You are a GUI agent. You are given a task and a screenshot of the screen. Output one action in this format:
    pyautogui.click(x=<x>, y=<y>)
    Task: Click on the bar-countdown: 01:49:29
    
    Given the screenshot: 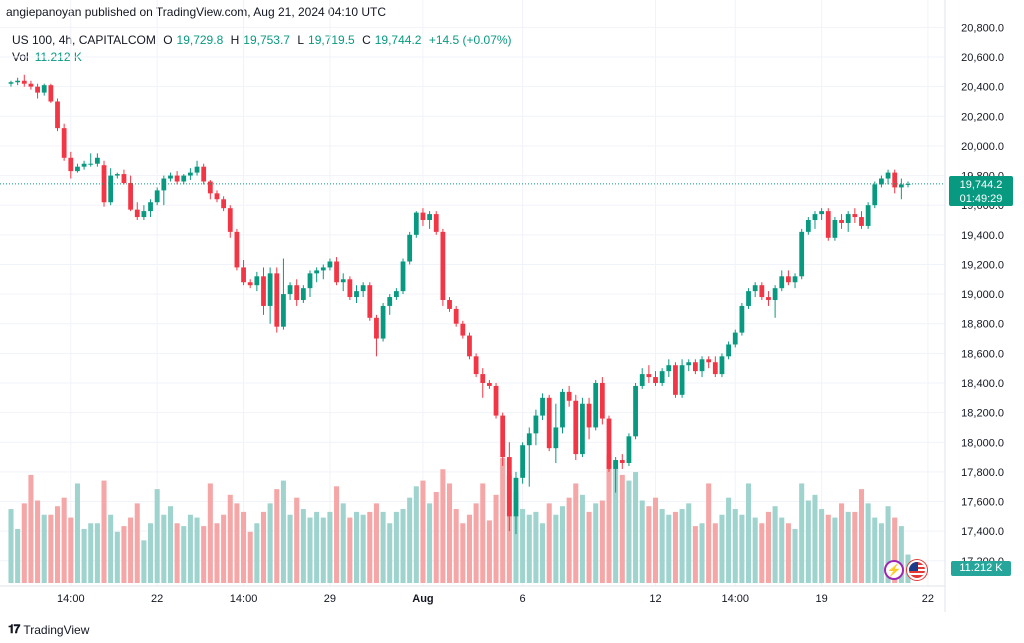 What is the action you would take?
    pyautogui.click(x=981, y=198)
    